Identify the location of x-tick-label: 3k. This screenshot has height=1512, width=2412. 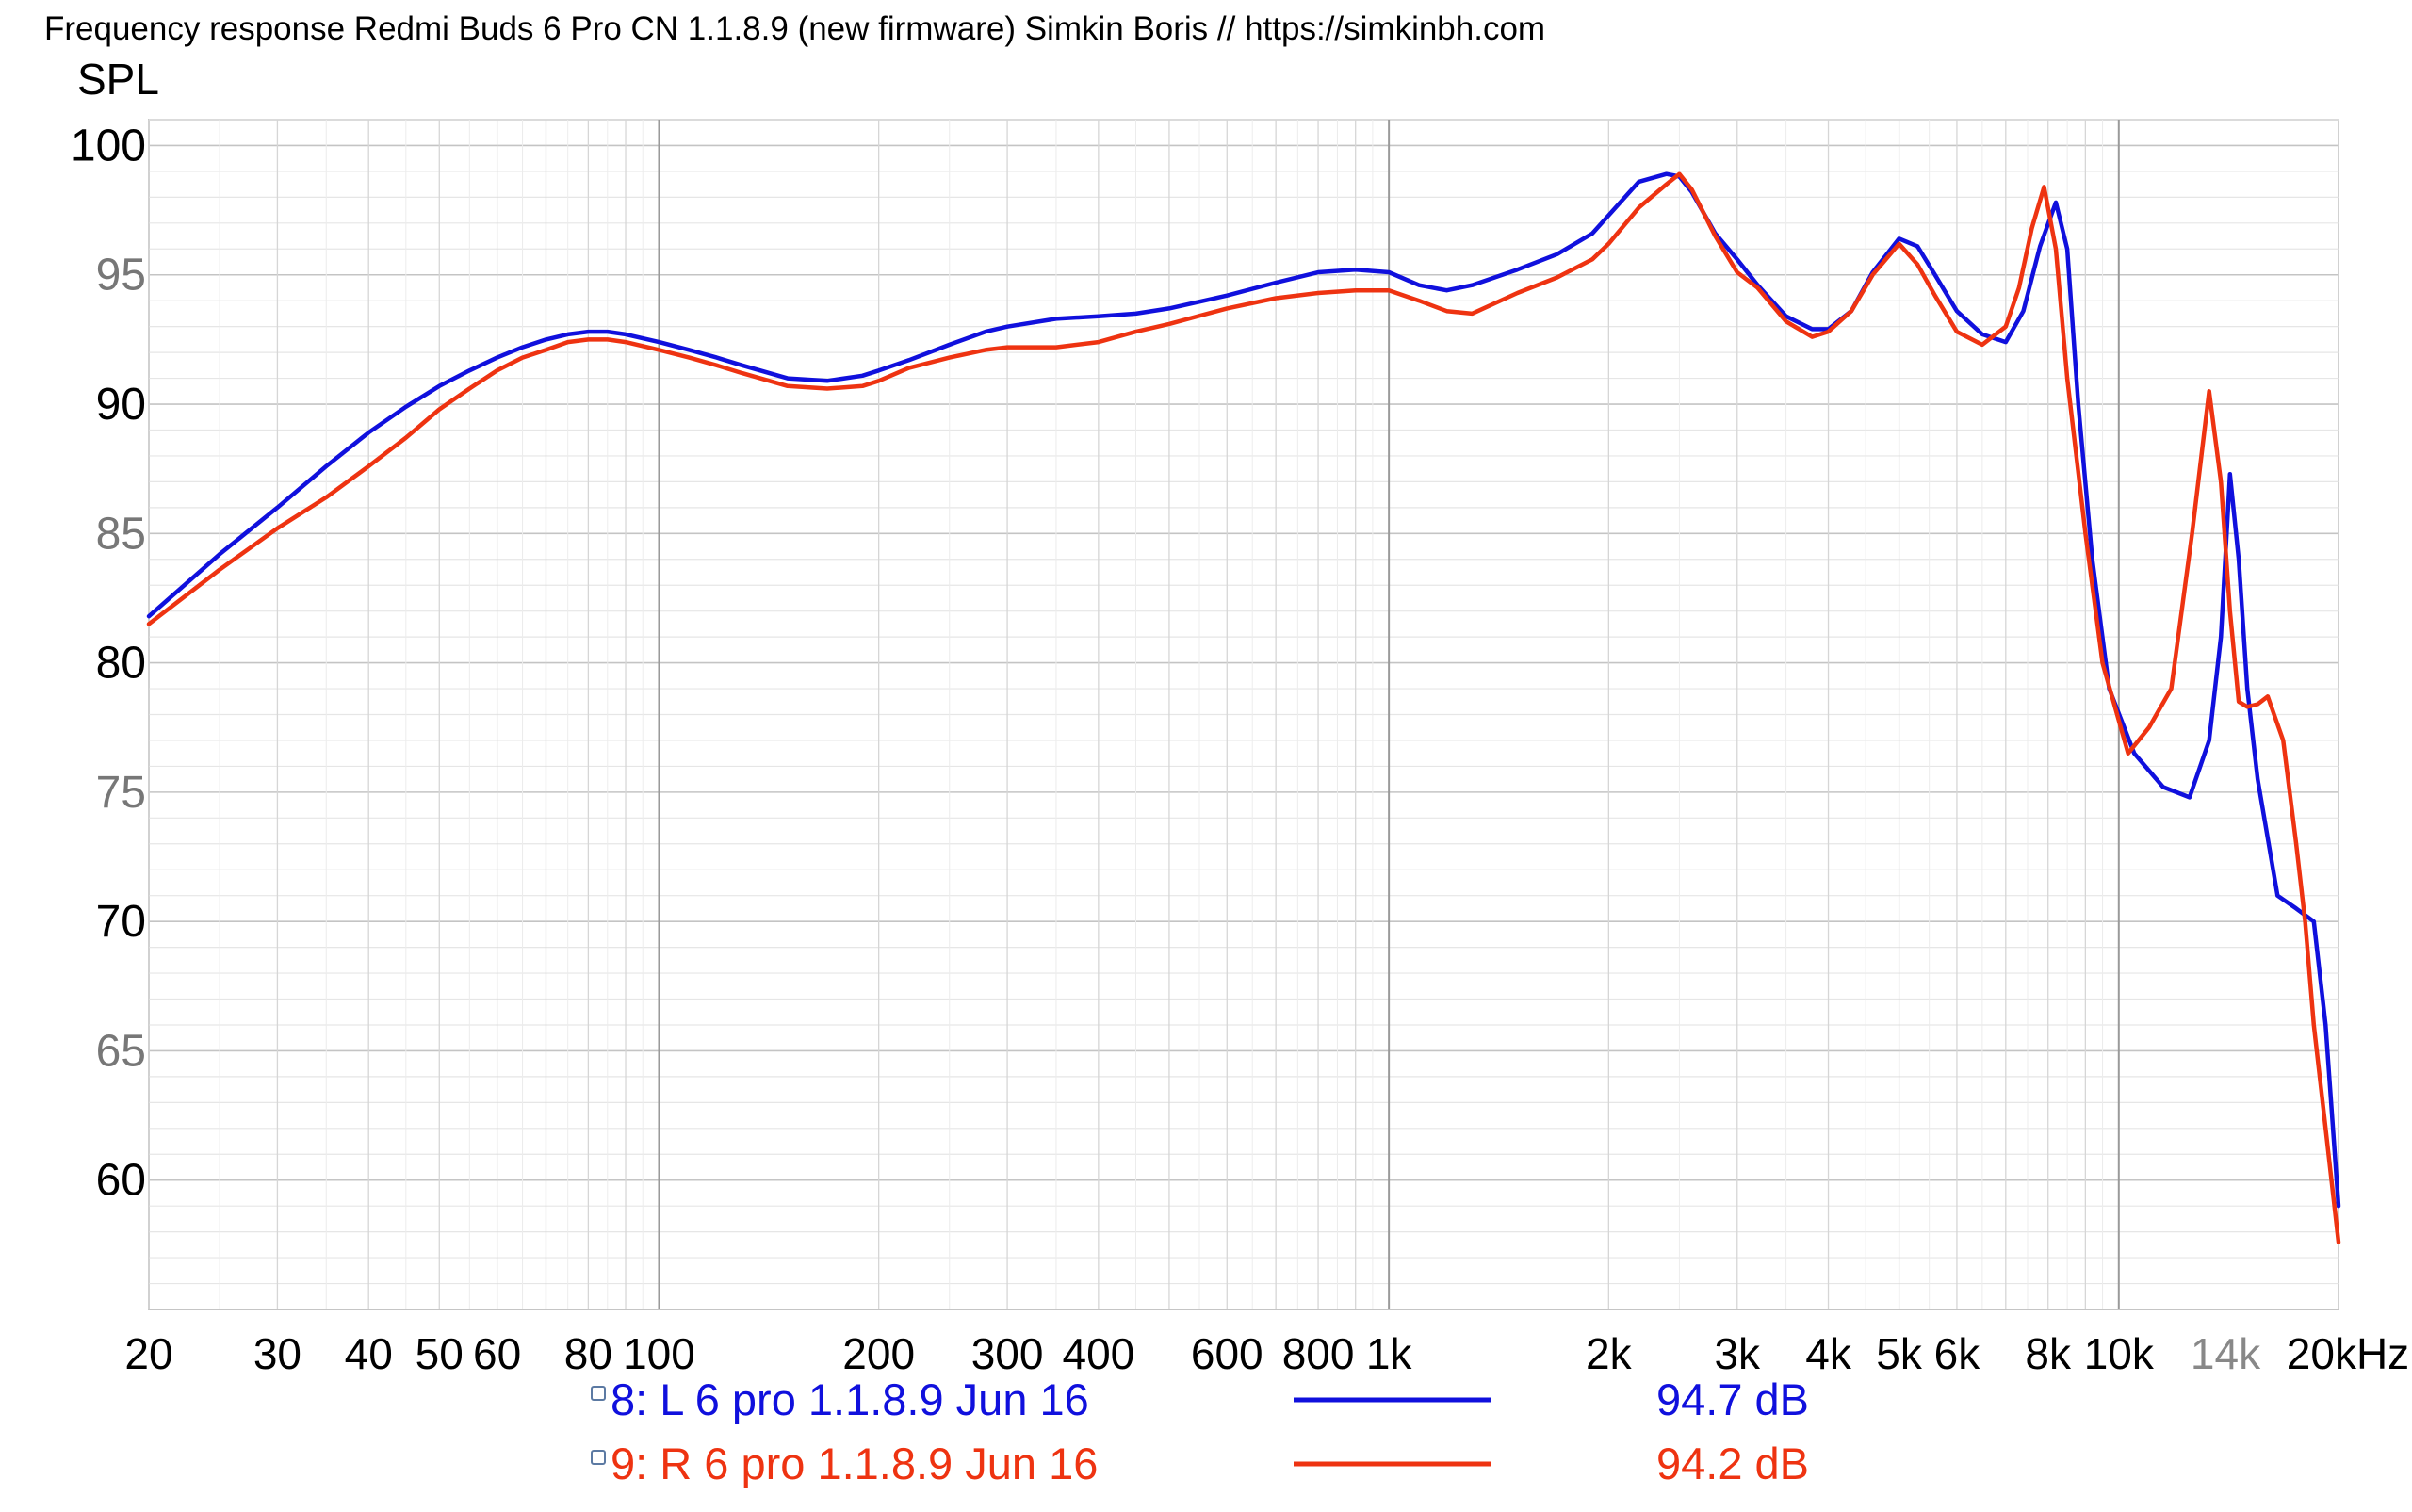
(1737, 1353).